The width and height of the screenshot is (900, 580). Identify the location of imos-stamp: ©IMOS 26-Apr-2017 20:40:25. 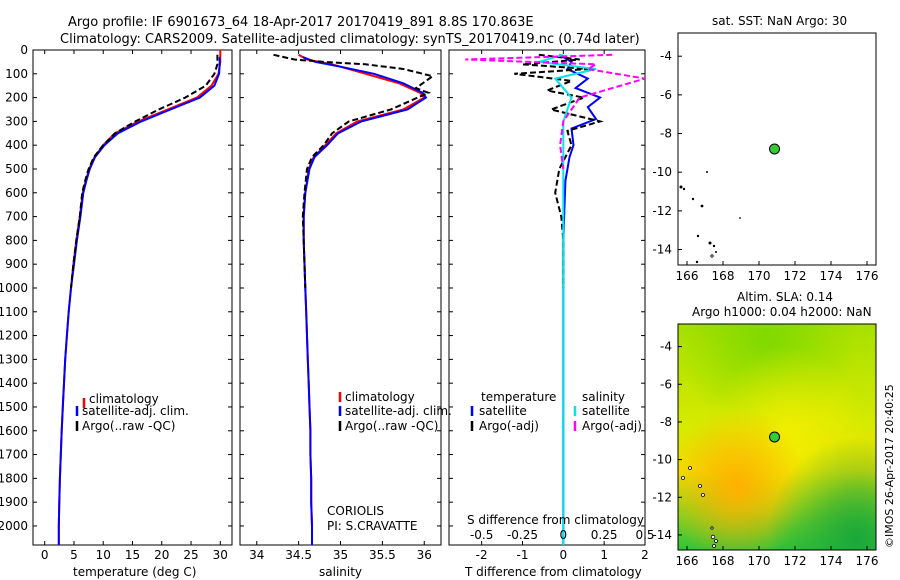
(889, 466).